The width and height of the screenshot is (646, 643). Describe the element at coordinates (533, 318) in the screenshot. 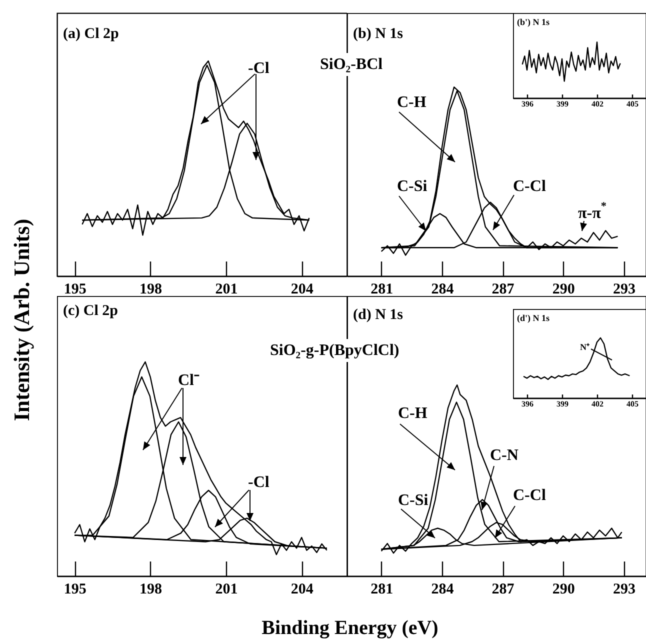

I see `chart-title: (d') N 1s` at that location.